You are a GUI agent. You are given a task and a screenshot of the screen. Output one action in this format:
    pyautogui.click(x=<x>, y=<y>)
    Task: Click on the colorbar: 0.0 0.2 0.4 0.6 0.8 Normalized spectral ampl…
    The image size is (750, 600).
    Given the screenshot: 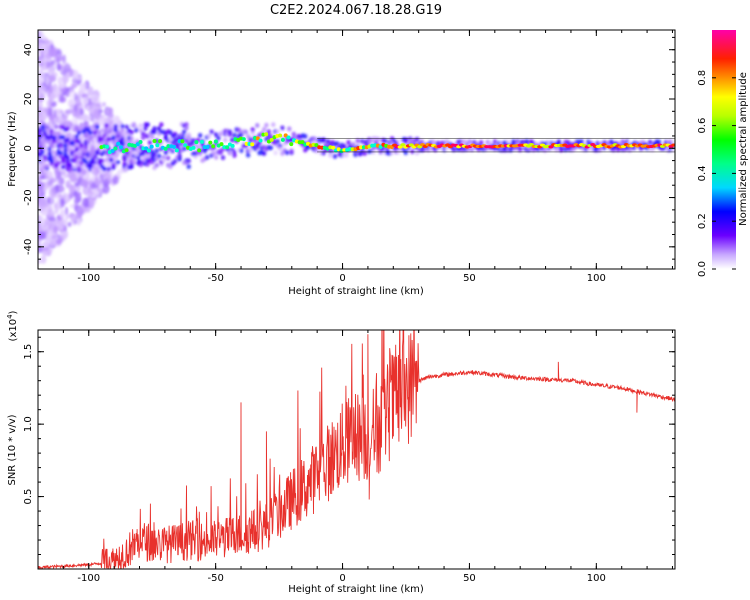 What is the action you would take?
    pyautogui.click(x=723, y=153)
    